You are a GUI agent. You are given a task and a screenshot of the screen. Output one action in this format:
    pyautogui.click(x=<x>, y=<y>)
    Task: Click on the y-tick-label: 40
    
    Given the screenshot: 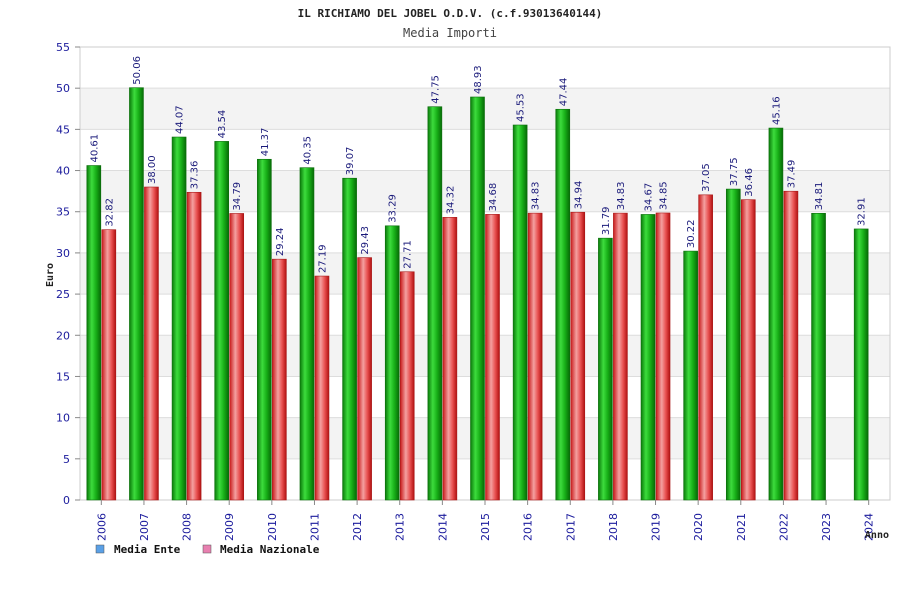 What is the action you would take?
    pyautogui.click(x=63, y=171)
    